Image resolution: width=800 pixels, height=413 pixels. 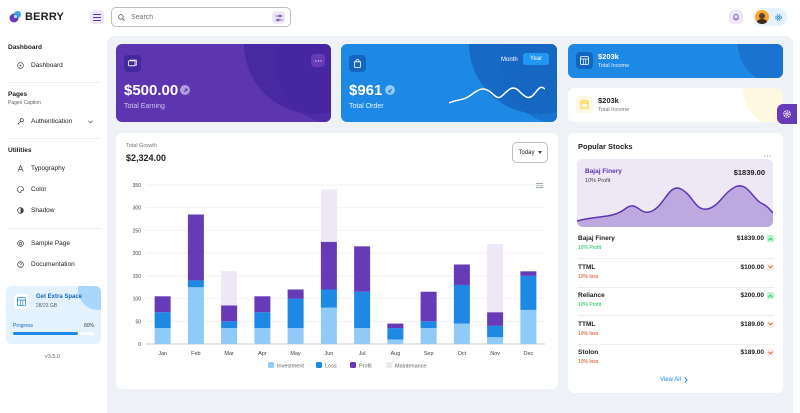 What do you see at coordinates (675, 193) in the screenshot?
I see `featured-stock-card: Bajaj Finery 10% Profit $1839.00` at bounding box center [675, 193].